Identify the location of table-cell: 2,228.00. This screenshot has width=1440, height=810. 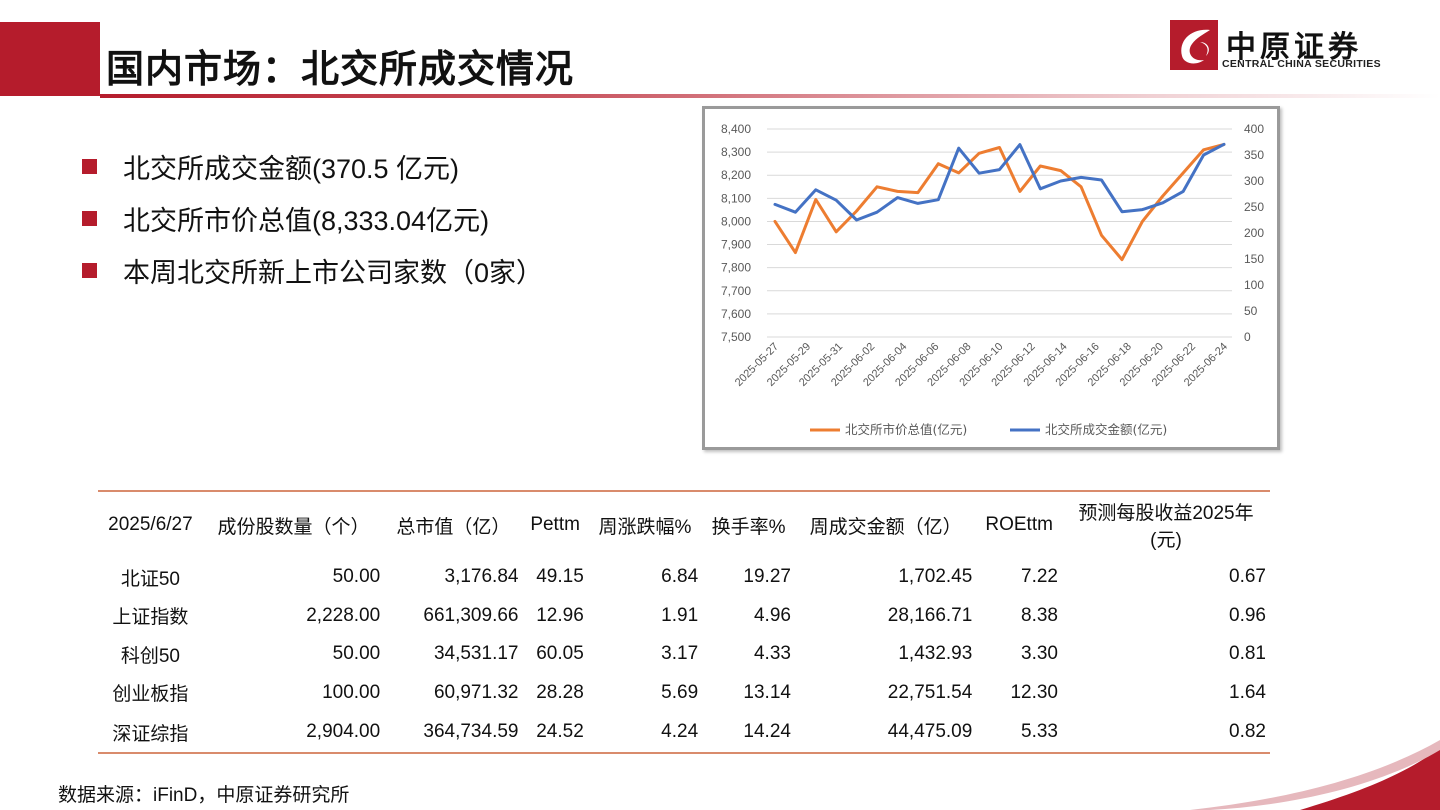
(343, 615).